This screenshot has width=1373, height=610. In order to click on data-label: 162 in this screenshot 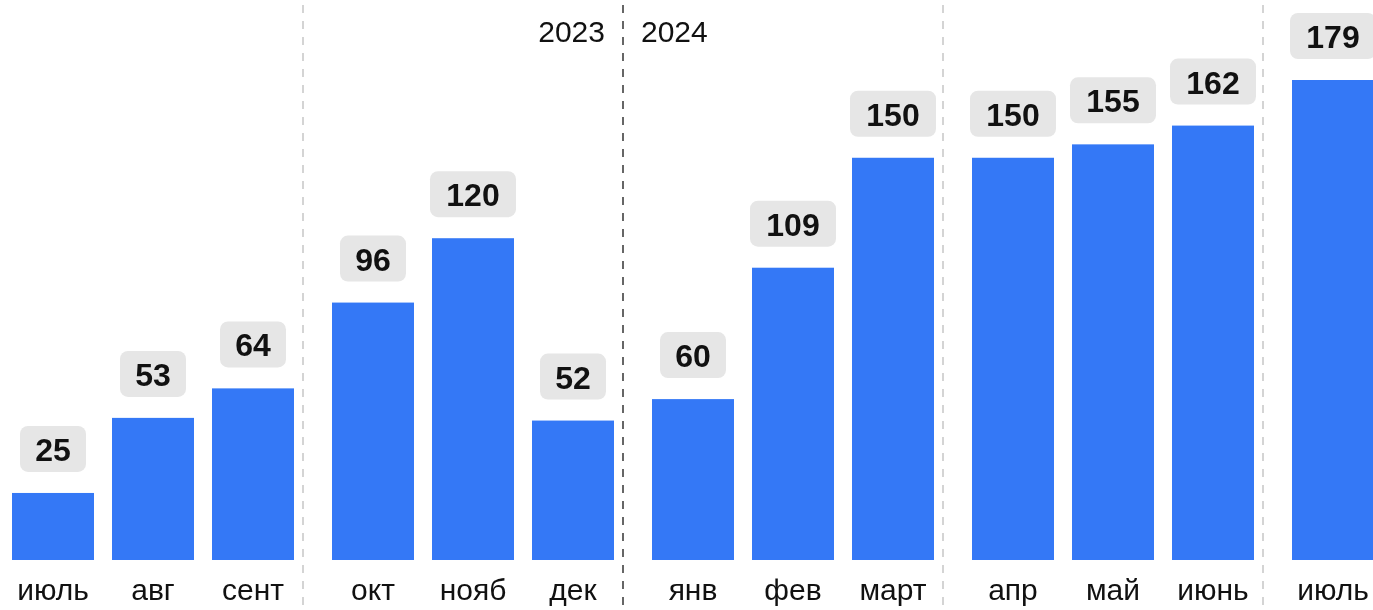, I will do `click(1213, 82)`.